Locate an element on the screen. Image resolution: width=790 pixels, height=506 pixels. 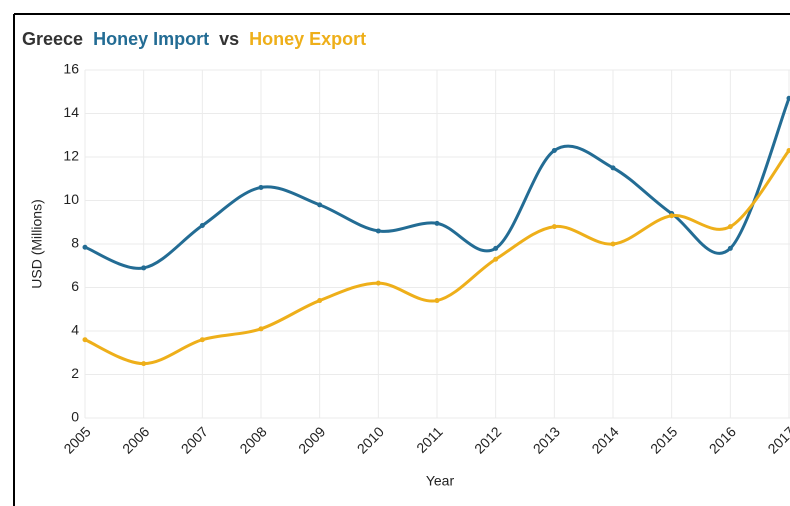
x-tick-label: 2009 is located at coordinates (311, 439).